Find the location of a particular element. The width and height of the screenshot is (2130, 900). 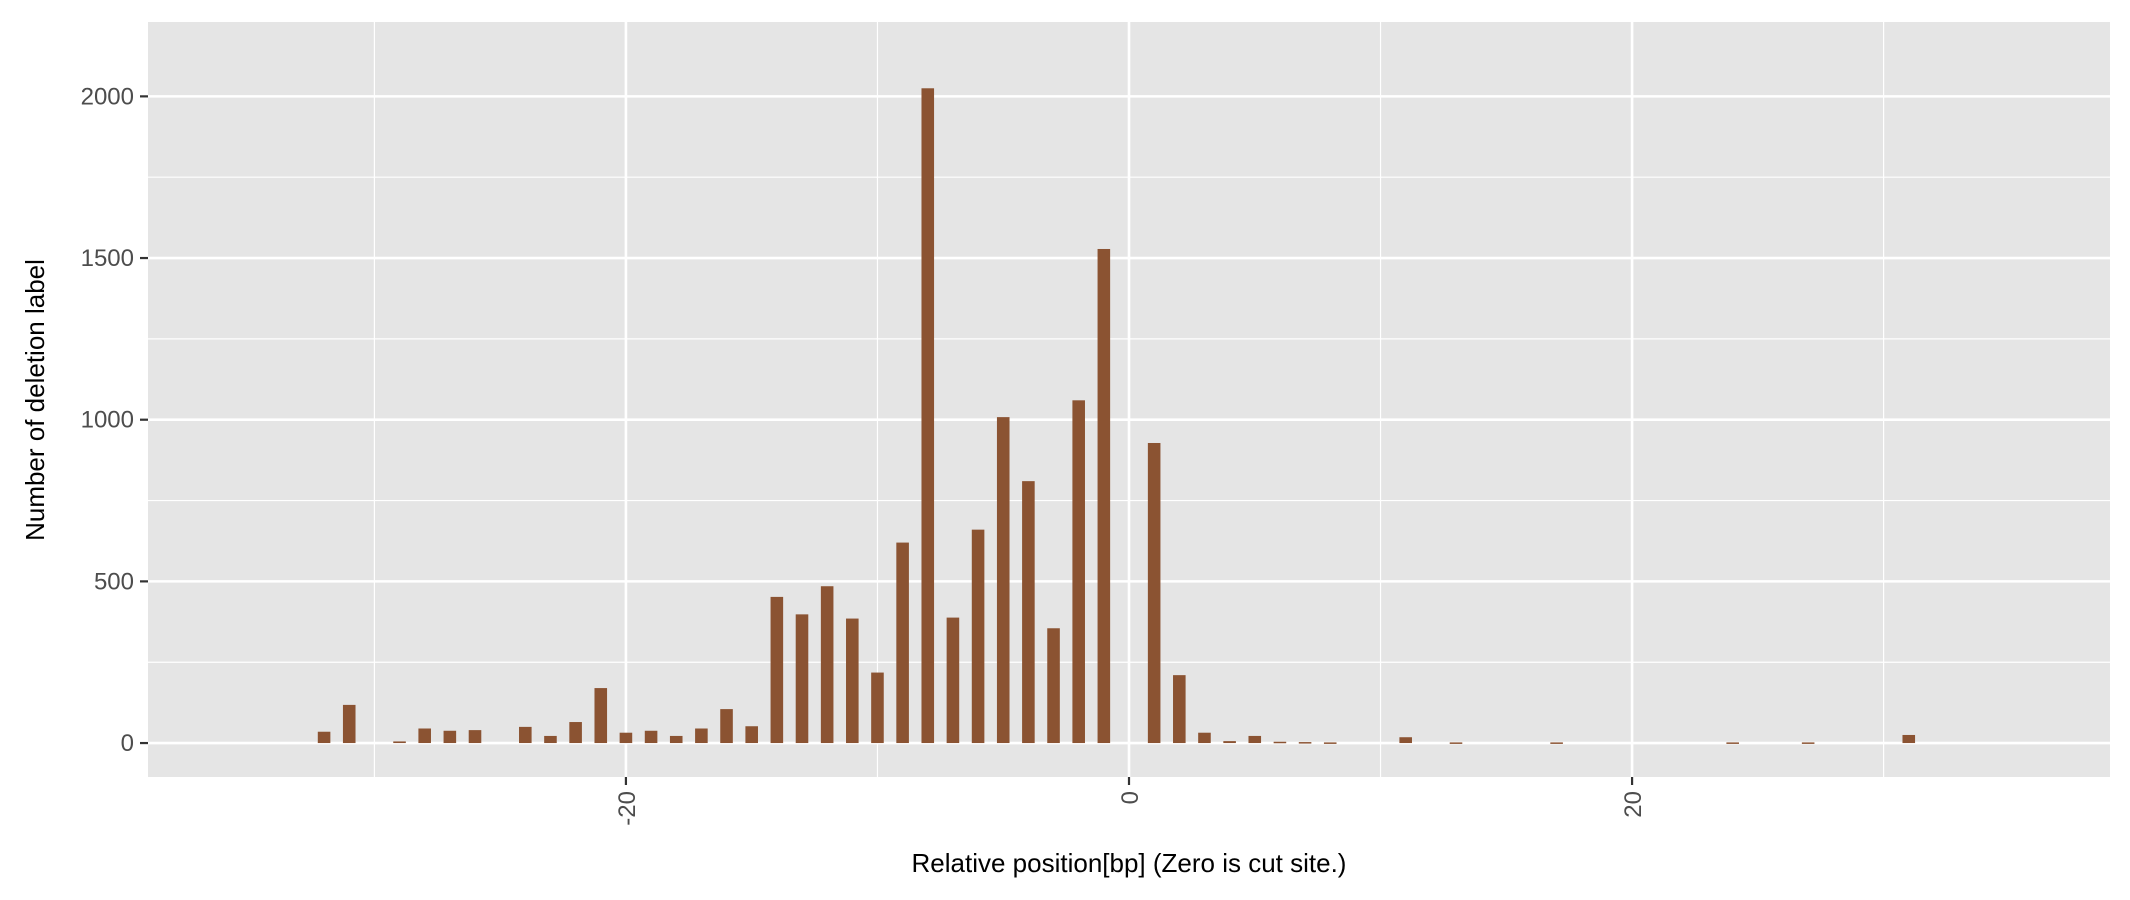

x-tick-label: 0 is located at coordinates (1130, 797).